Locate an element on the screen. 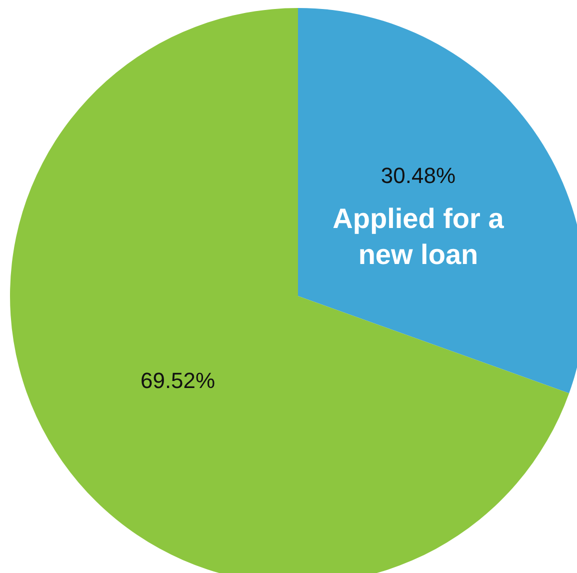 This screenshot has width=577, height=573. data-label: 69.52% is located at coordinates (178, 381).